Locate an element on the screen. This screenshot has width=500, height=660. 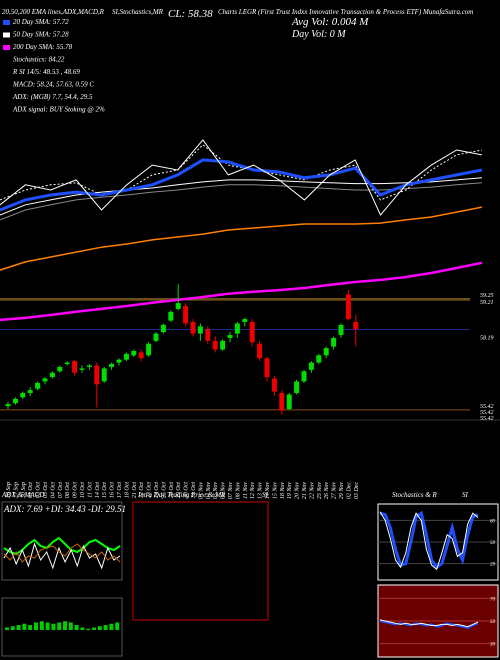
stoch-title: Stochastics & R is located at coordinates (414, 495).